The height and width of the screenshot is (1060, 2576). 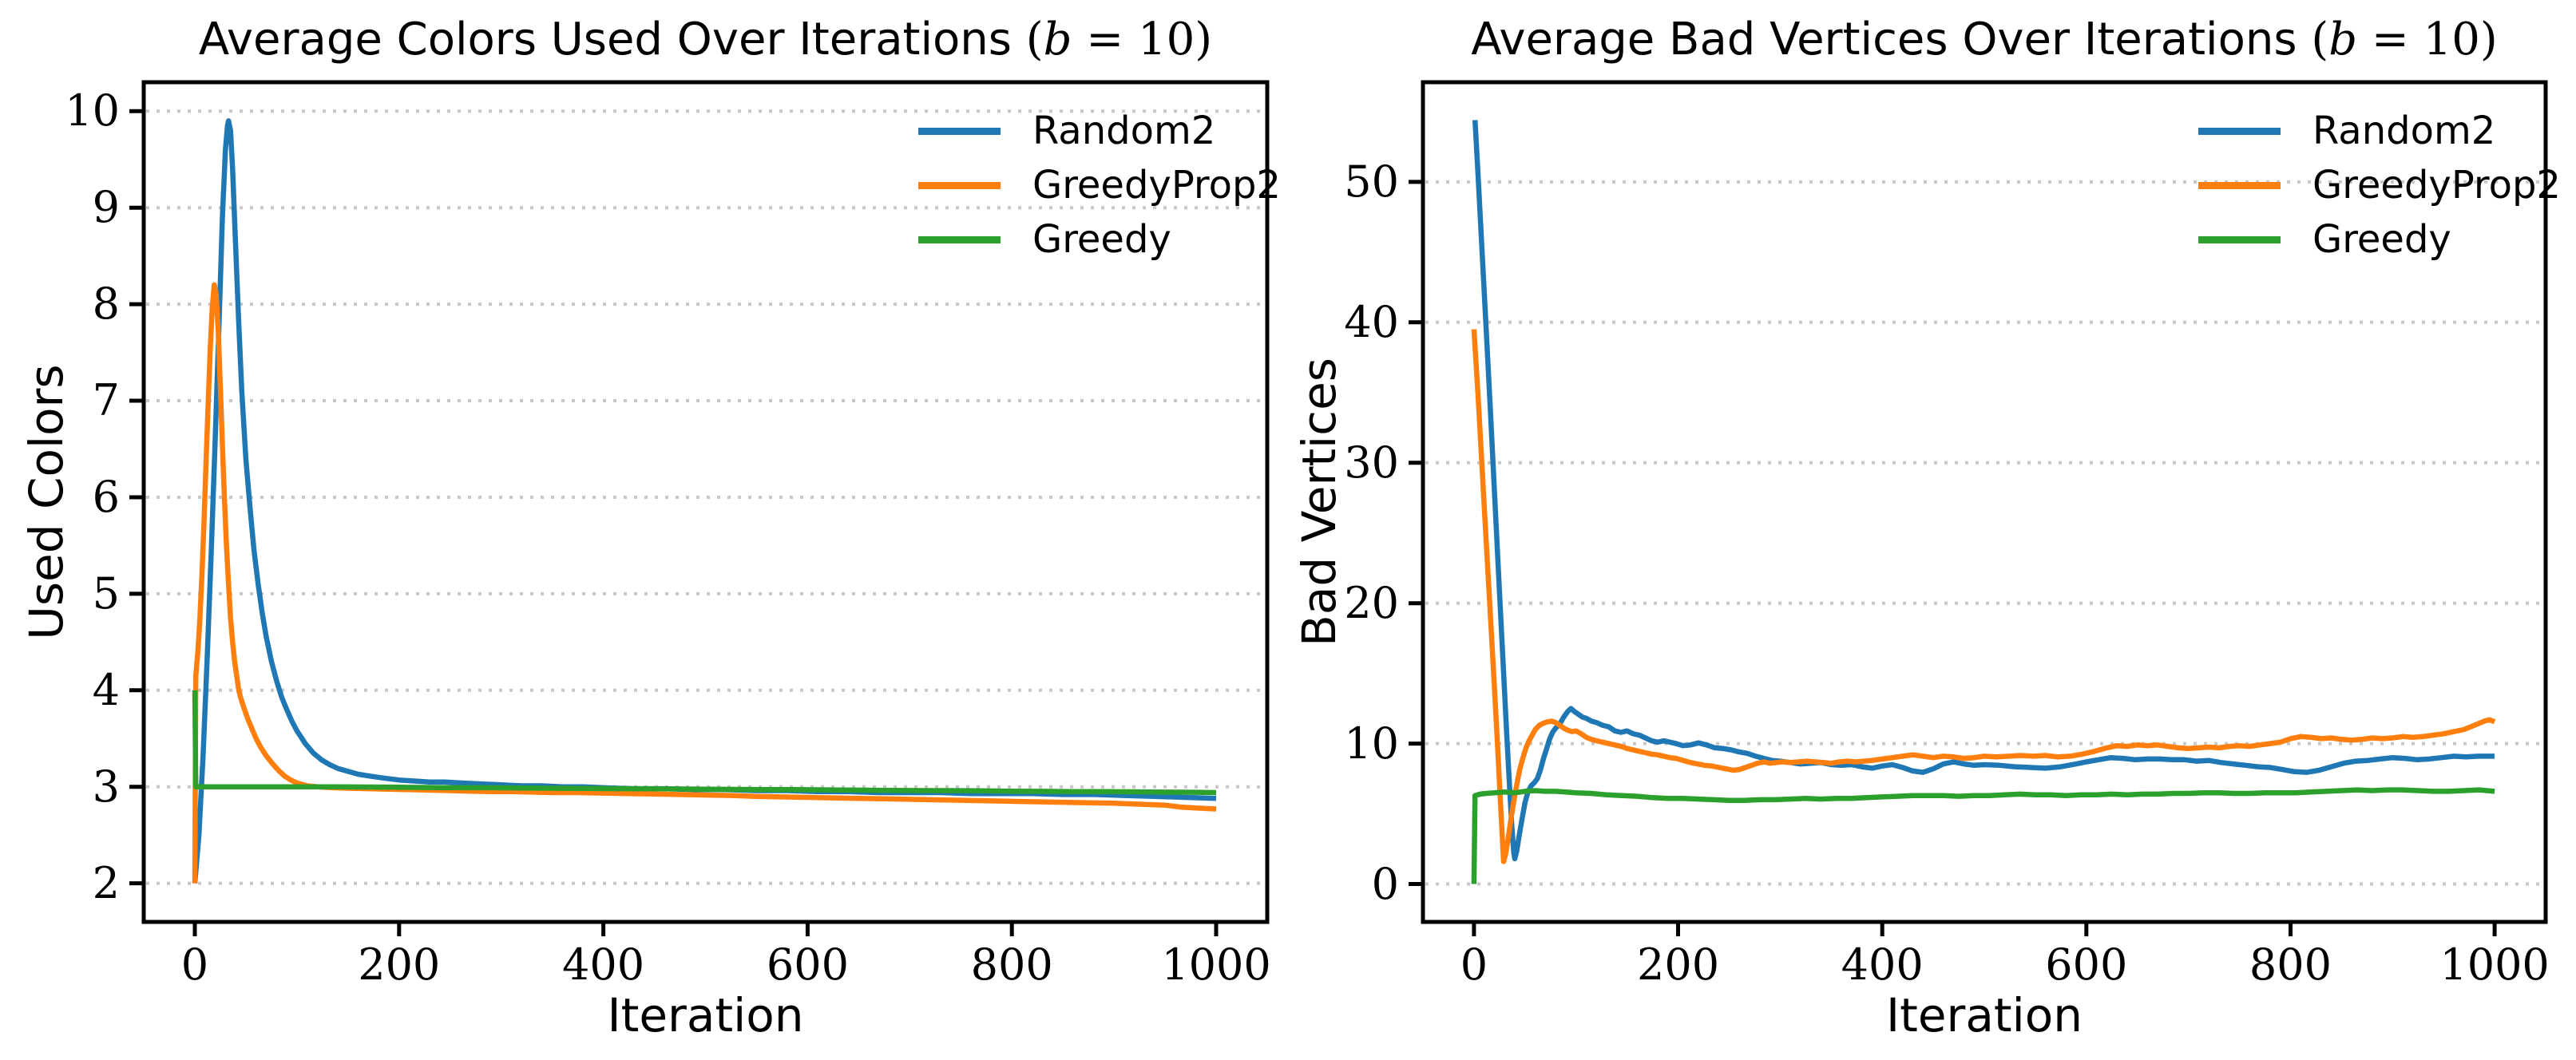 I want to click on y-tick-label-50: 50, so click(x=1371, y=181).